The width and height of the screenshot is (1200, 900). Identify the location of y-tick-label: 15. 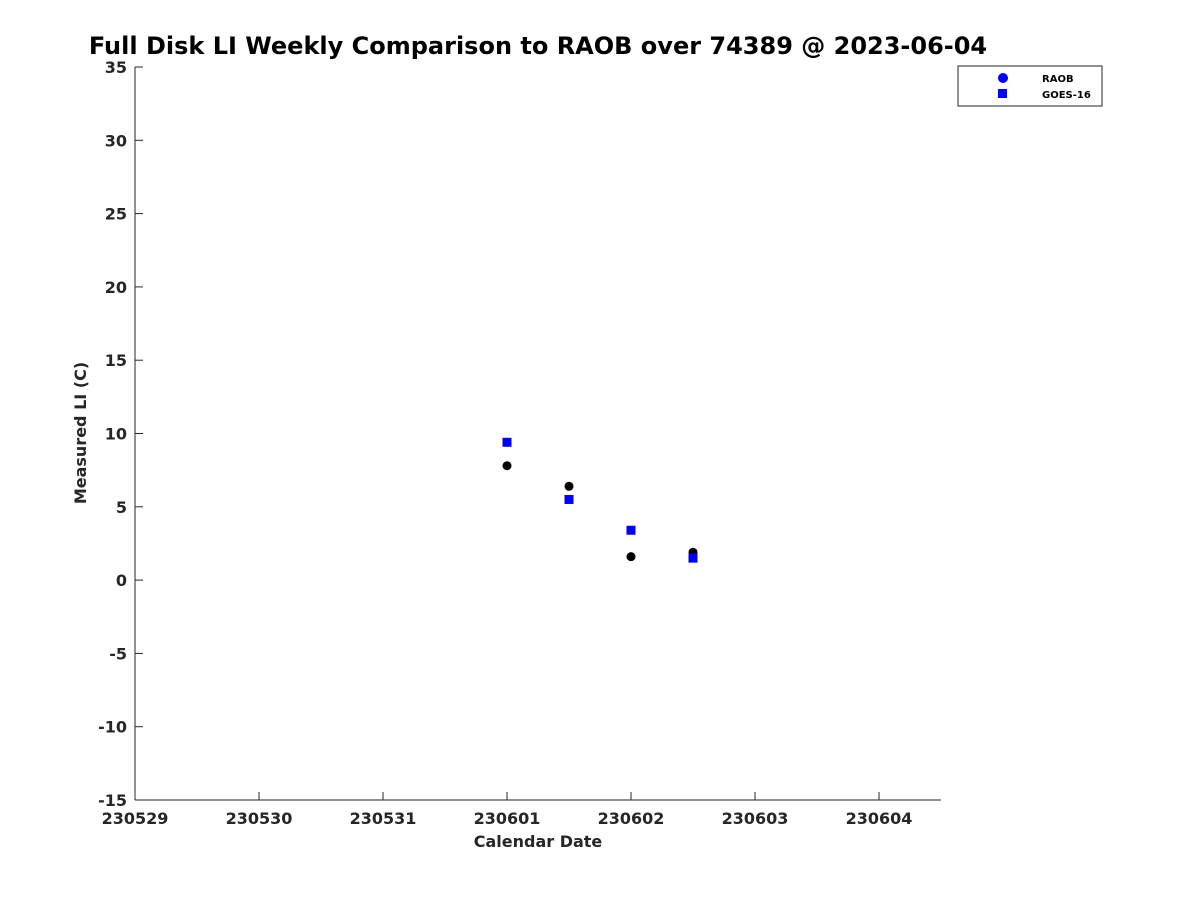
(116, 360).